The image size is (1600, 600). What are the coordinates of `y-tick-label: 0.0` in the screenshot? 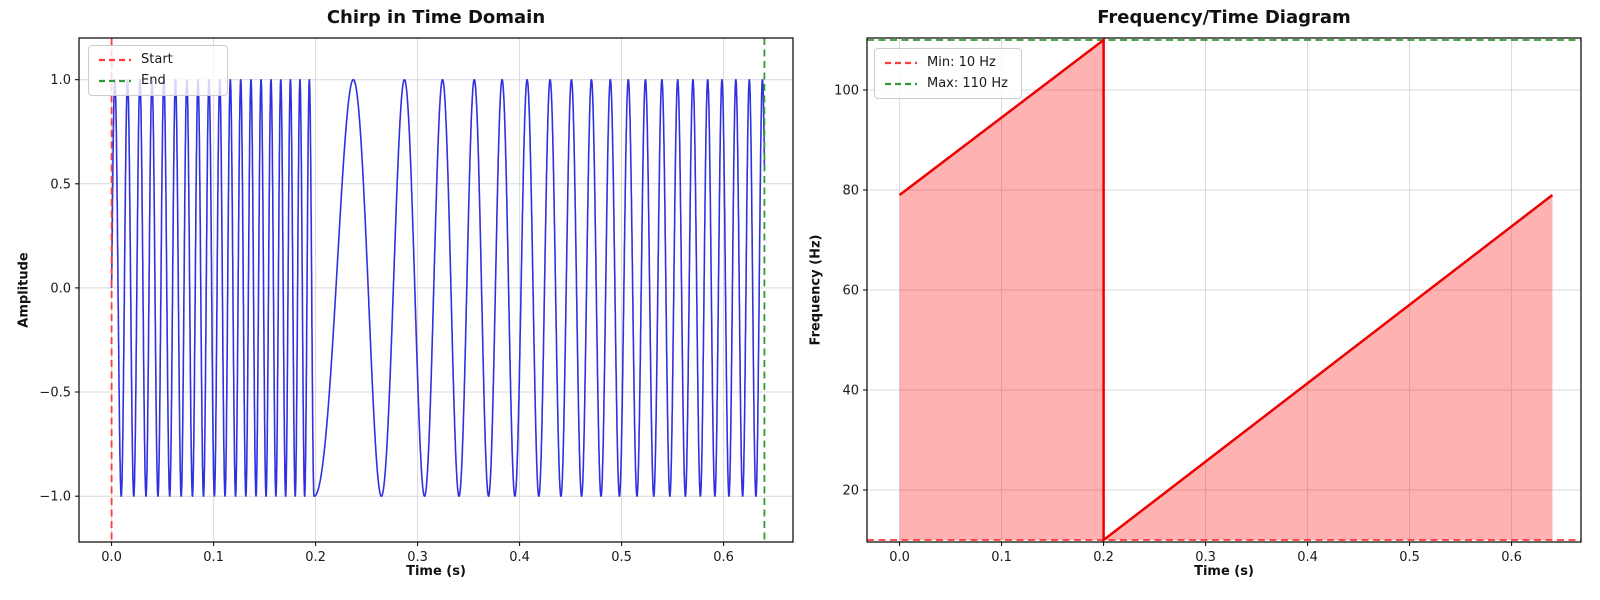 It's located at (60, 288).